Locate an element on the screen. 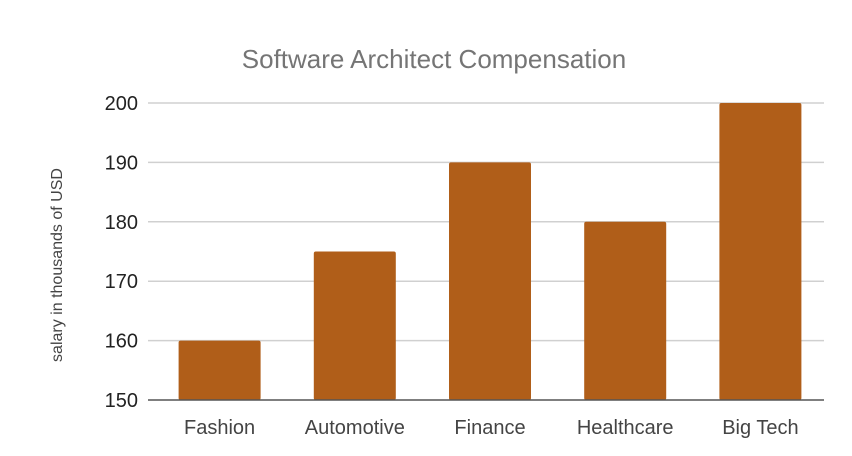 Image resolution: width=852 pixels, height=456 pixels. y-axis-label: salary in thousands of USD is located at coordinates (57, 265).